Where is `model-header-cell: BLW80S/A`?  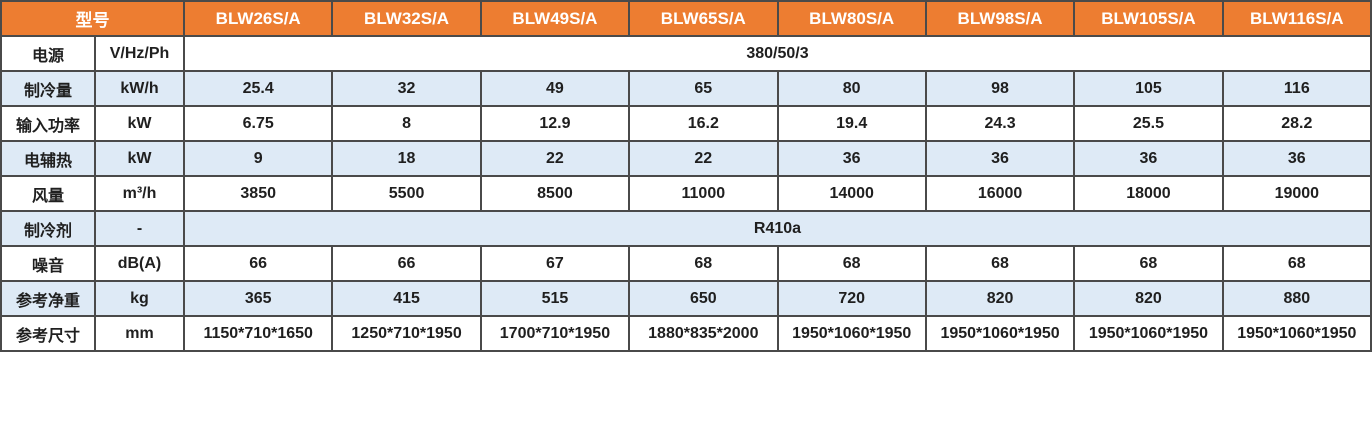
model-header-cell: BLW80S/A is located at coordinates (851, 18).